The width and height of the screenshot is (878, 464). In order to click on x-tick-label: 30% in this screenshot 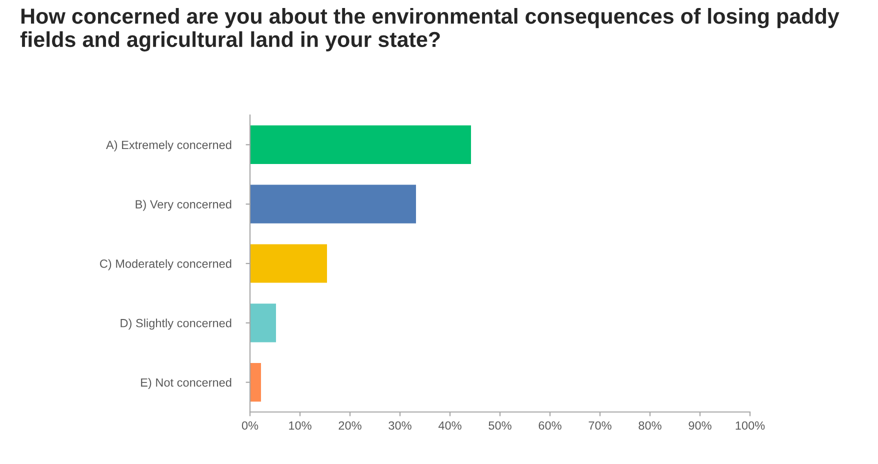, I will do `click(400, 425)`.